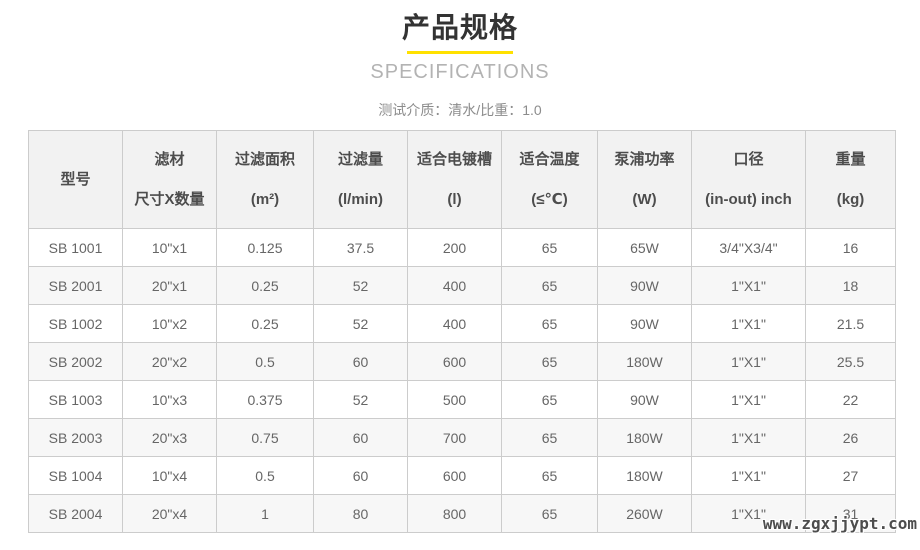 Image resolution: width=920 pixels, height=550 pixels. Describe the element at coordinates (360, 247) in the screenshot. I see `table-cell: 37.5` at that location.